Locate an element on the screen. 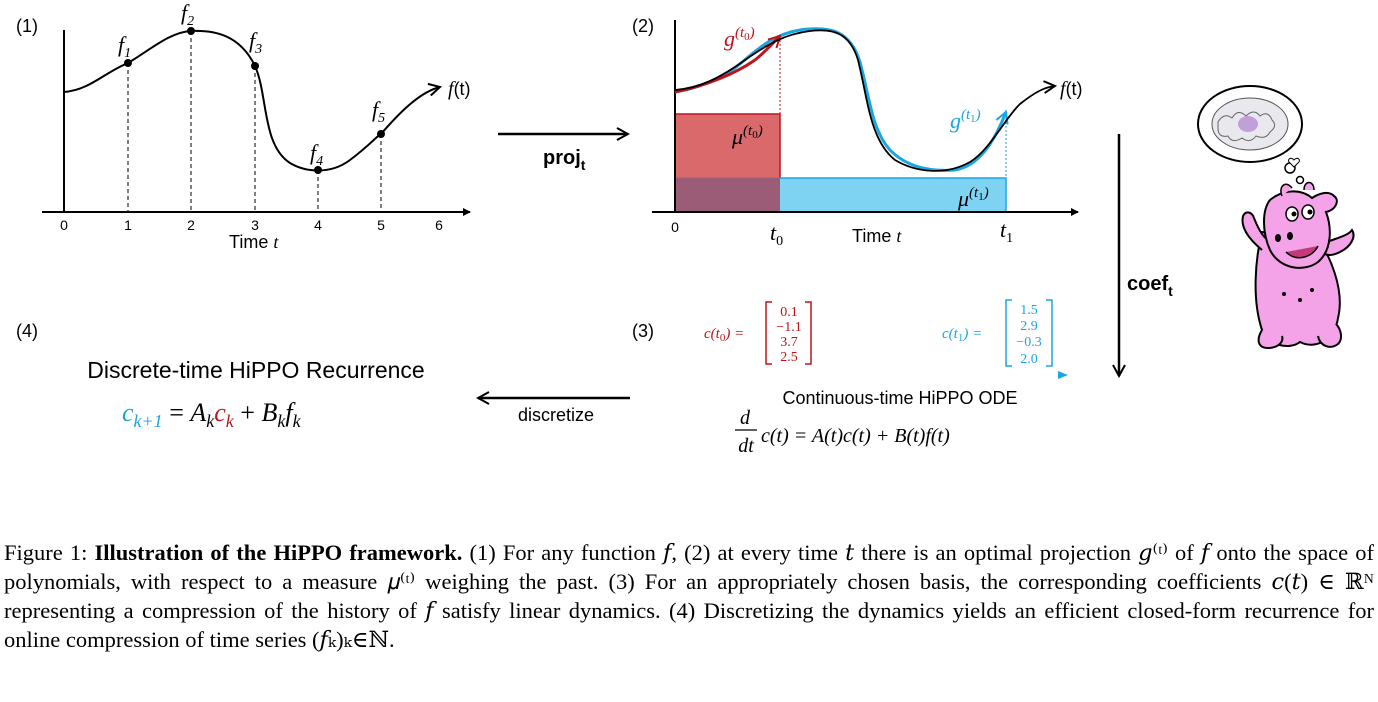 This screenshot has height=702, width=1378. hippo-icon is located at coordinates (1276, 217).